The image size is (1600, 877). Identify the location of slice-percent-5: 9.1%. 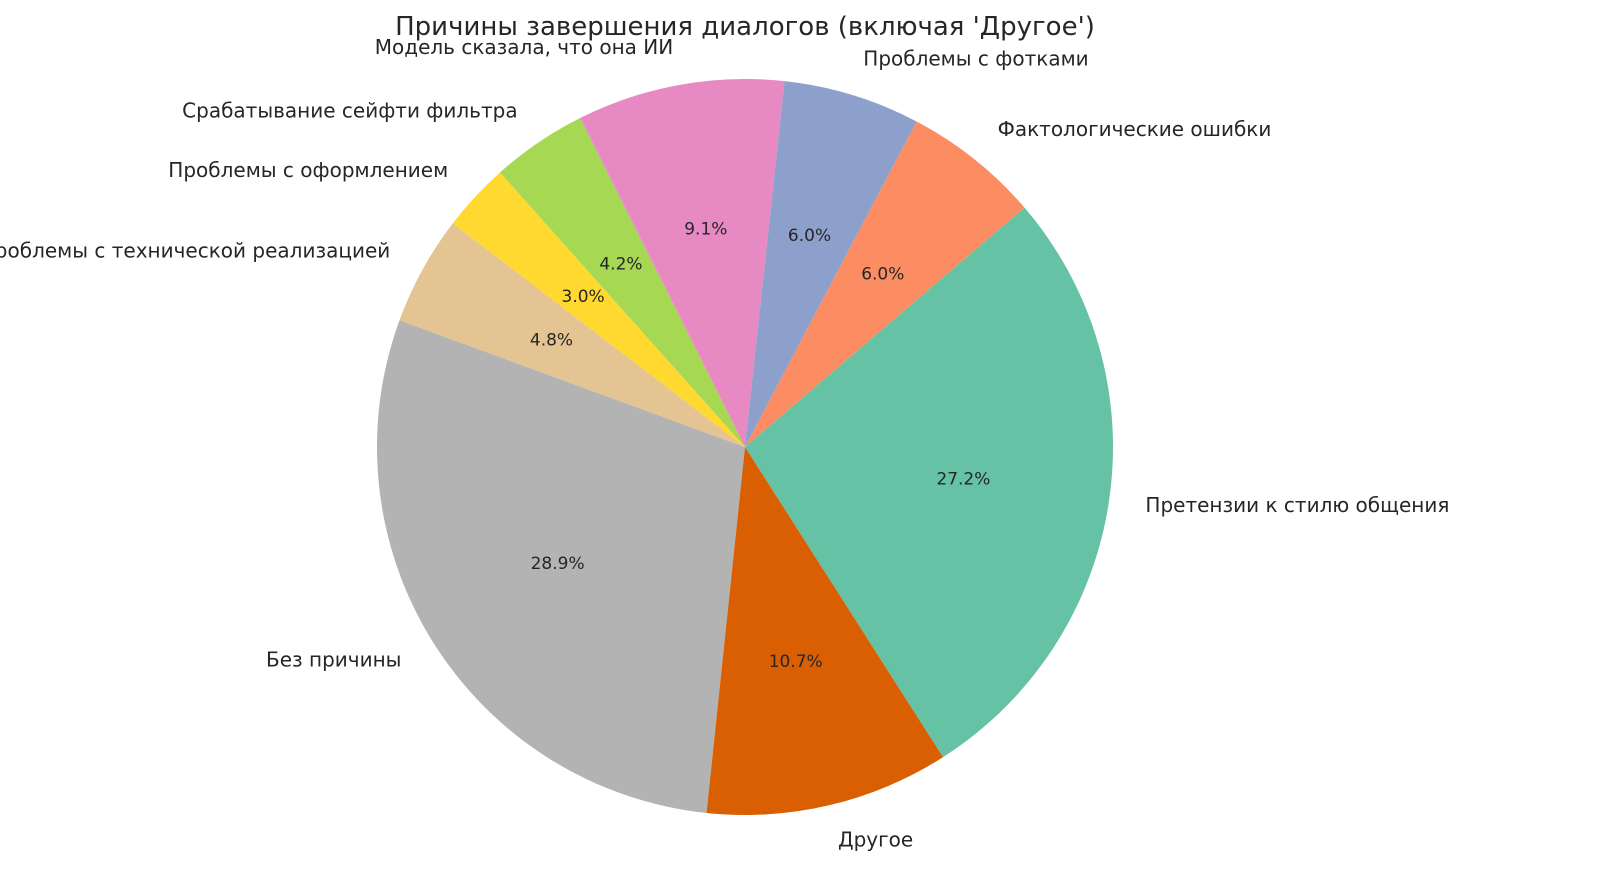
(705, 230).